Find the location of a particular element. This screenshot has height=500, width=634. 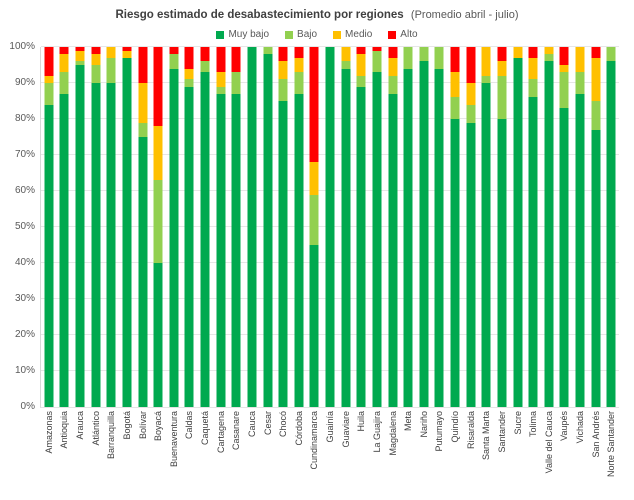

x-axis-label-cundinamarca: Cundinamarca is located at coordinates (314, 440).